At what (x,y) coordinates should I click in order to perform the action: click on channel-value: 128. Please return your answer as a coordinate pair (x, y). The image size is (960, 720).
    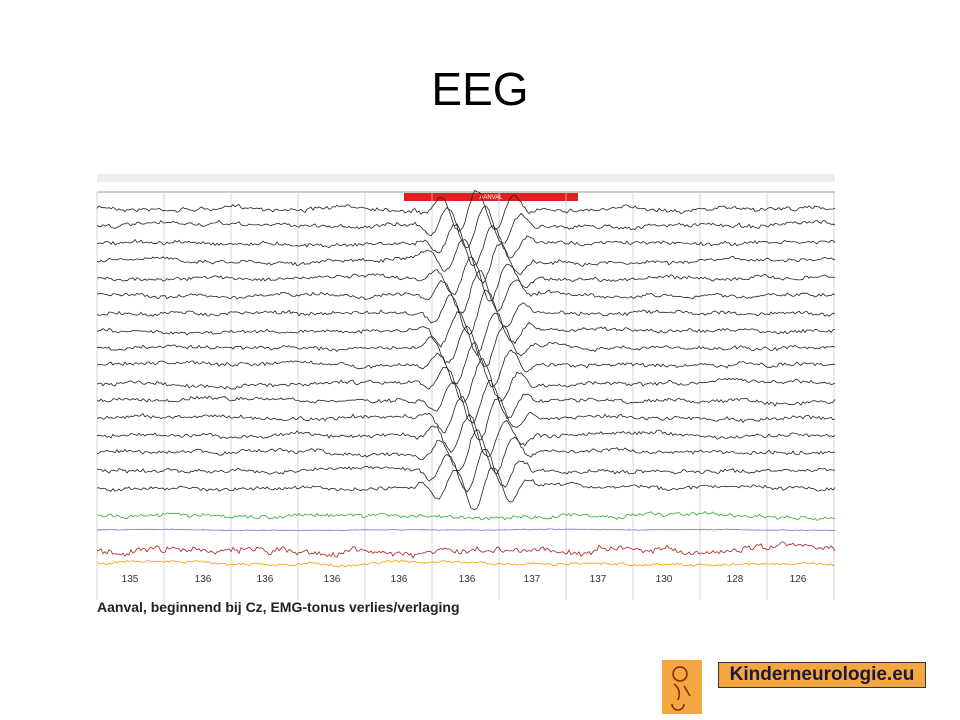
    Looking at the image, I should click on (735, 579).